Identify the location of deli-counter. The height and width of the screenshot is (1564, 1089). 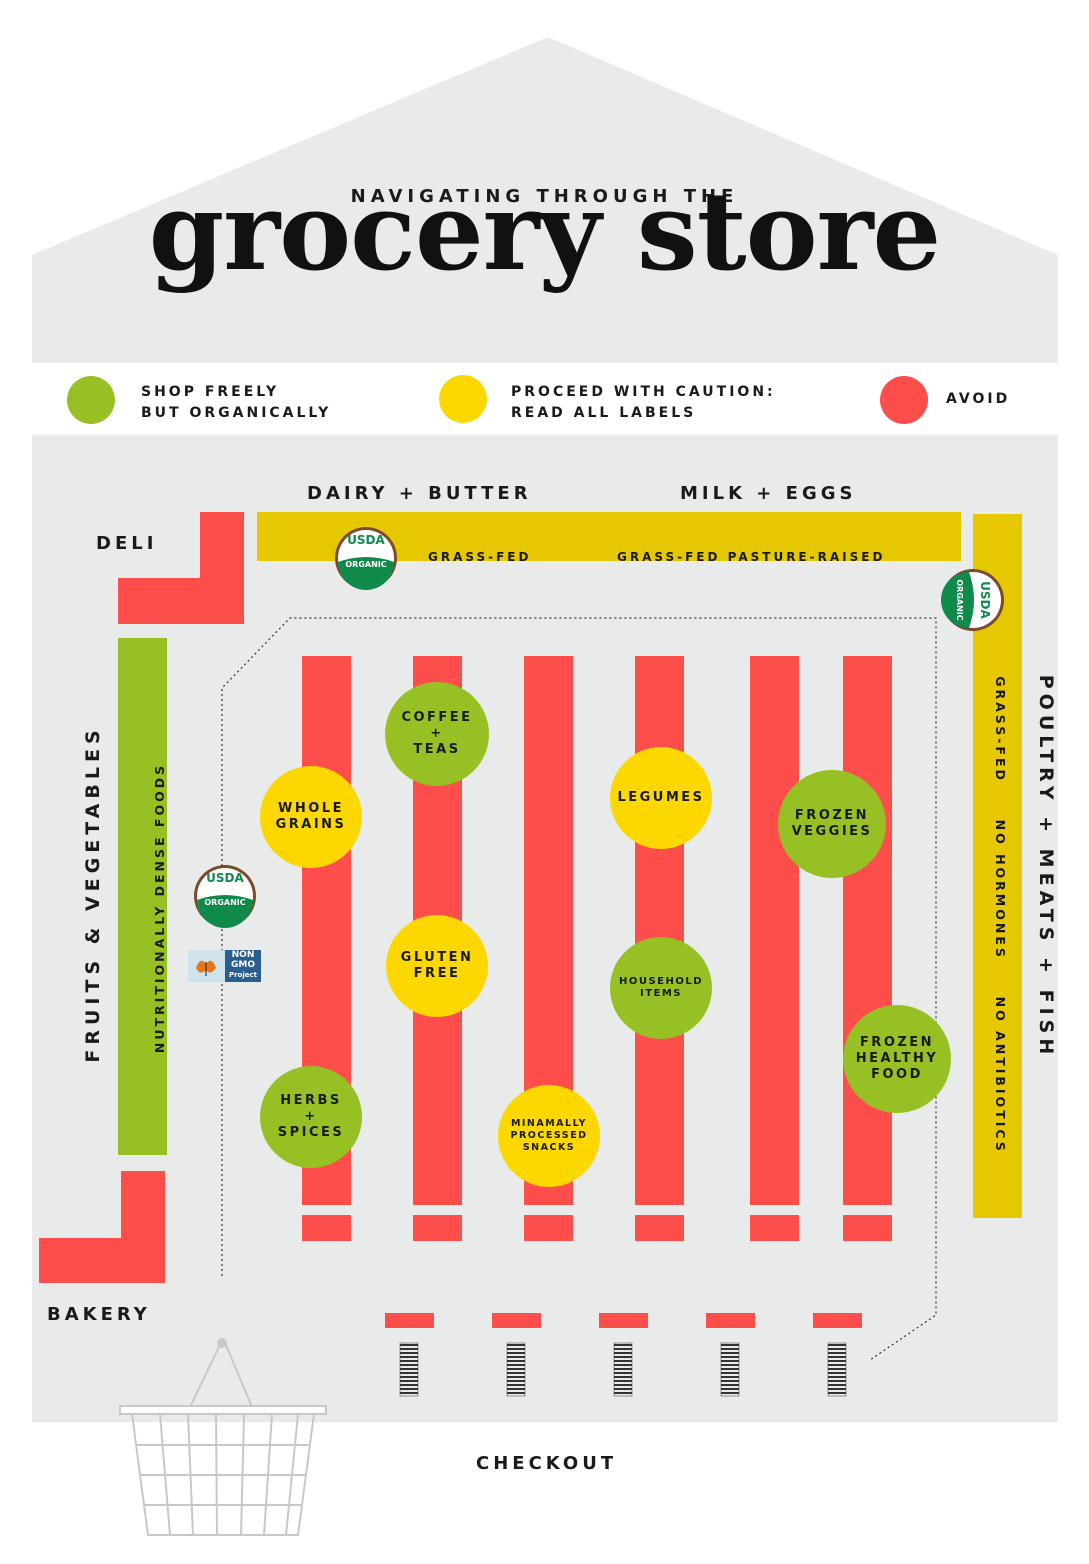
(181, 568).